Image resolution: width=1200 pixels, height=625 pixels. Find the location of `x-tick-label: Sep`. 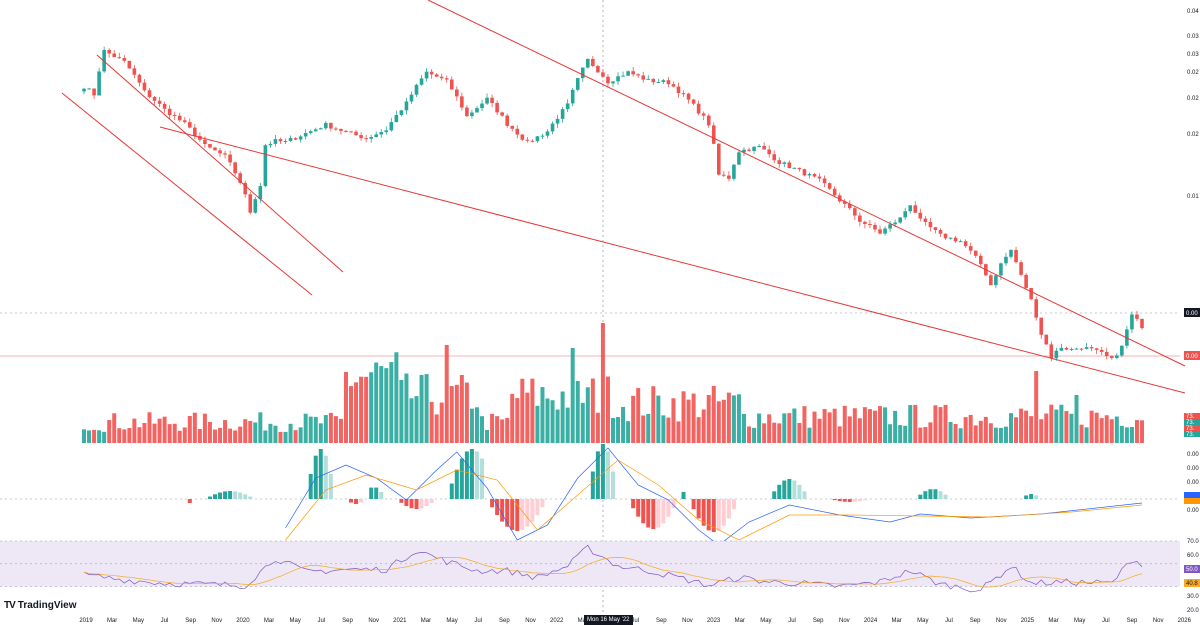

x-tick-label: Sep is located at coordinates (504, 621).